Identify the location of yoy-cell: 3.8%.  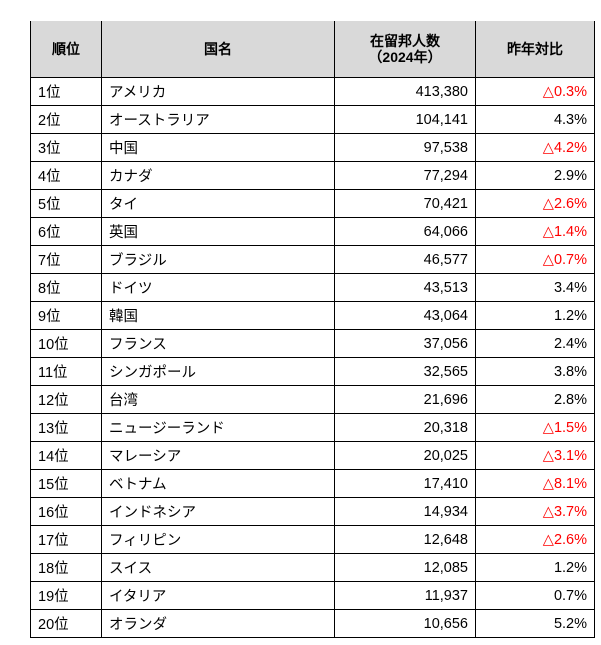
(535, 371).